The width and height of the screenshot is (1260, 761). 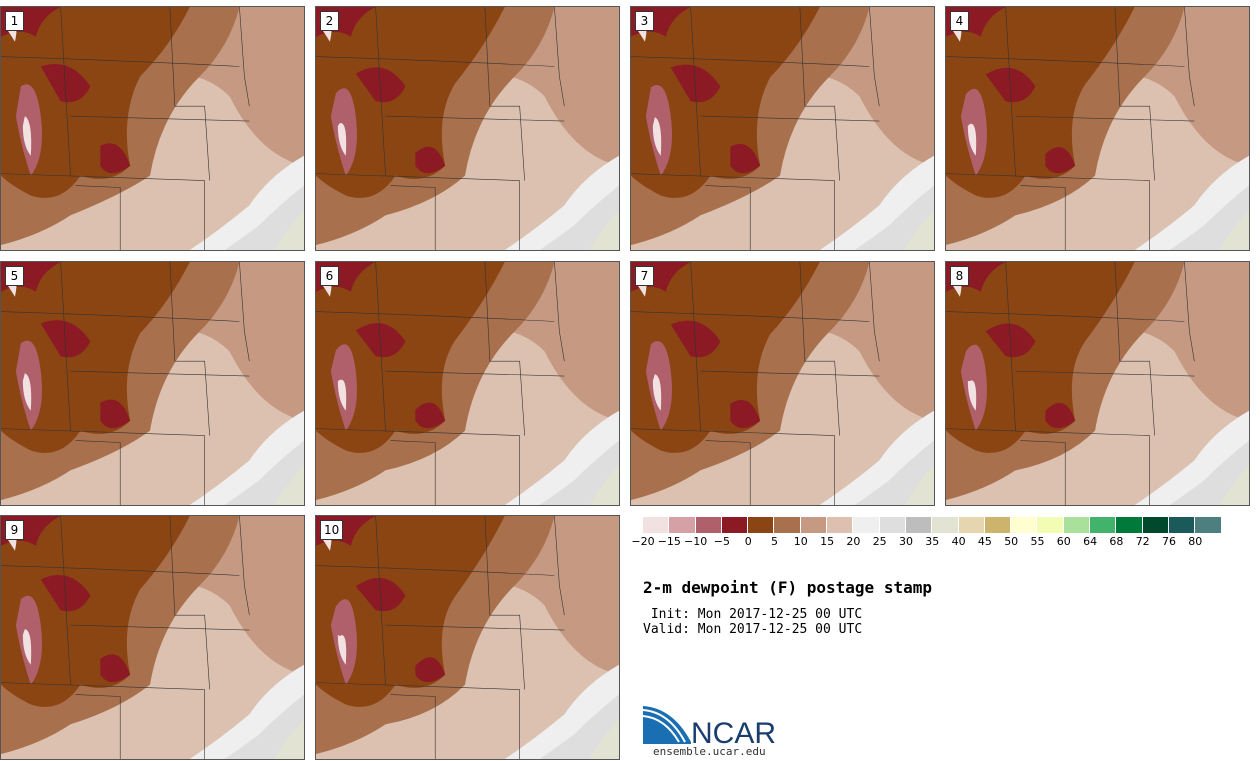 What do you see at coordinates (753, 629) in the screenshot?
I see `valid-time: Valid: Mon 2017-12-25 00 UTC` at bounding box center [753, 629].